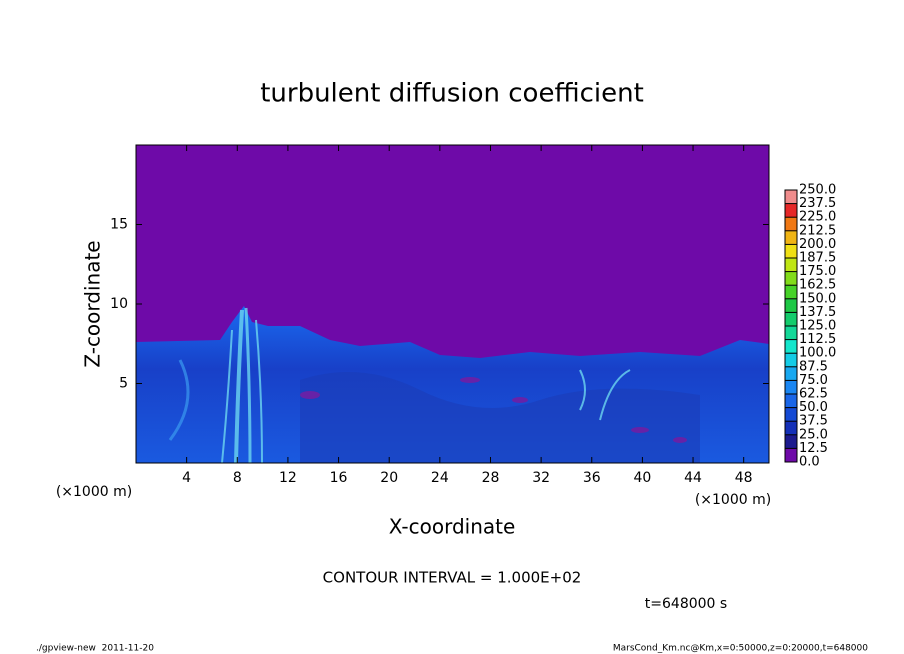  I want to click on x-tick-label: 24, so click(440, 478).